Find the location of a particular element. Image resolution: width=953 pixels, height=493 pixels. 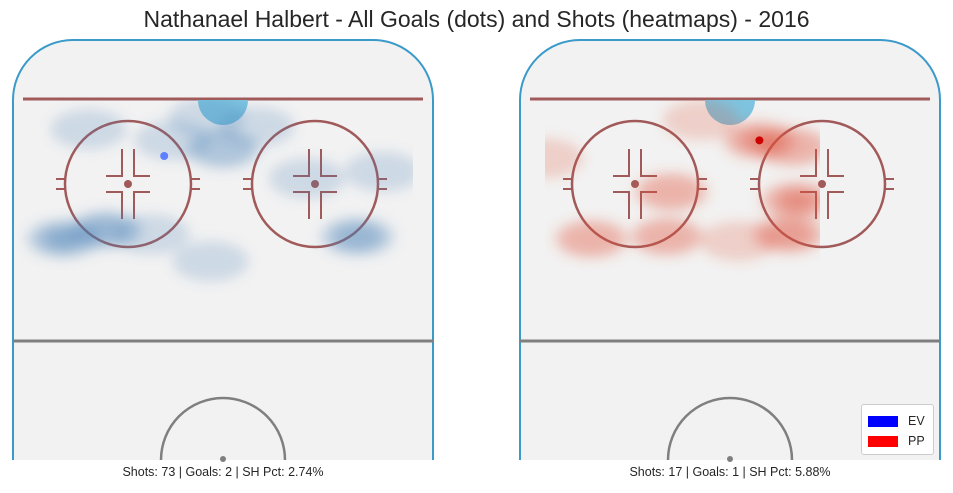

right-faceoff-circle is located at coordinates (822, 184).